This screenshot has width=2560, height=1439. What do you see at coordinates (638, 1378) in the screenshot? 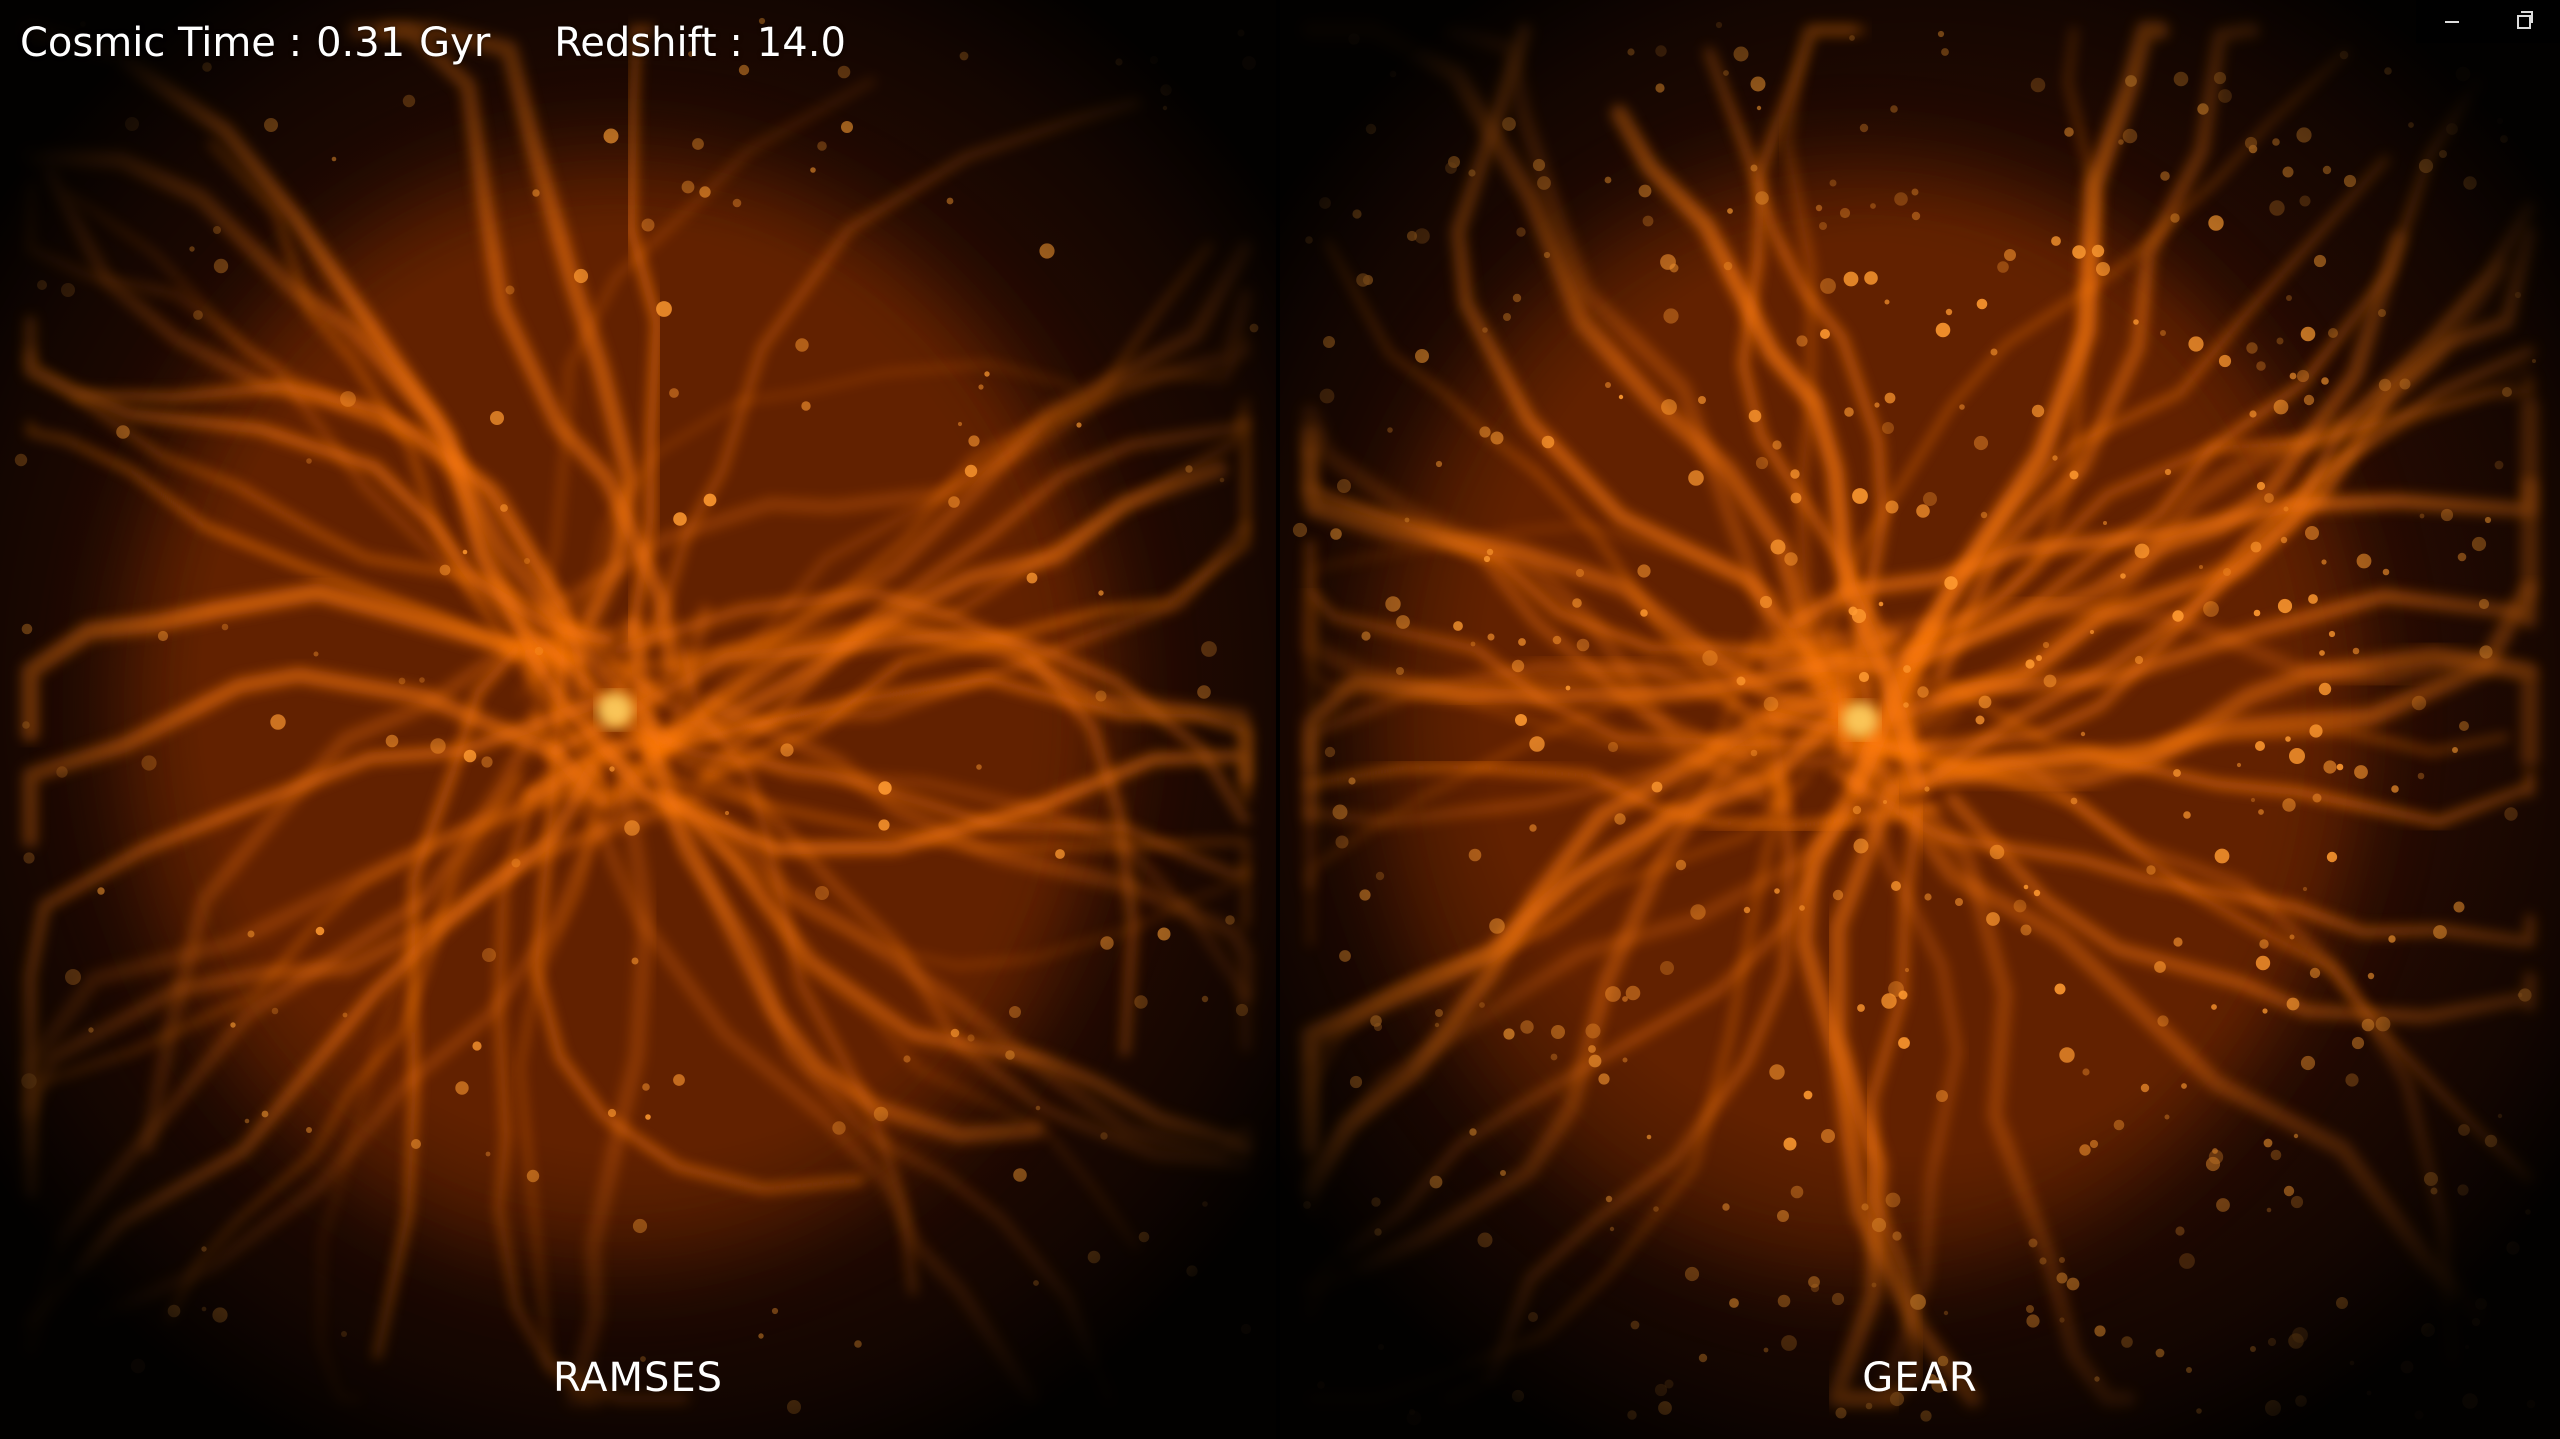
I see `ramses-label: RAMSES` at bounding box center [638, 1378].